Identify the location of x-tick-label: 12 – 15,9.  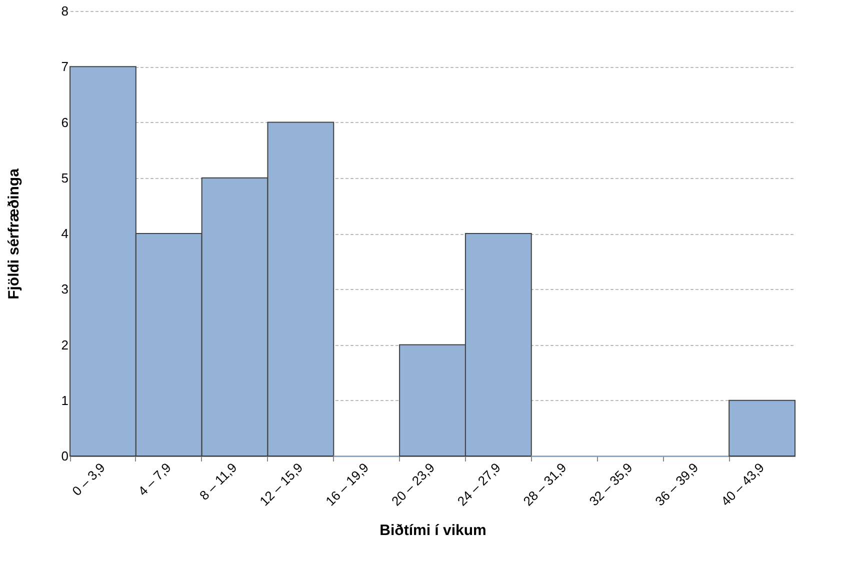
(281, 484).